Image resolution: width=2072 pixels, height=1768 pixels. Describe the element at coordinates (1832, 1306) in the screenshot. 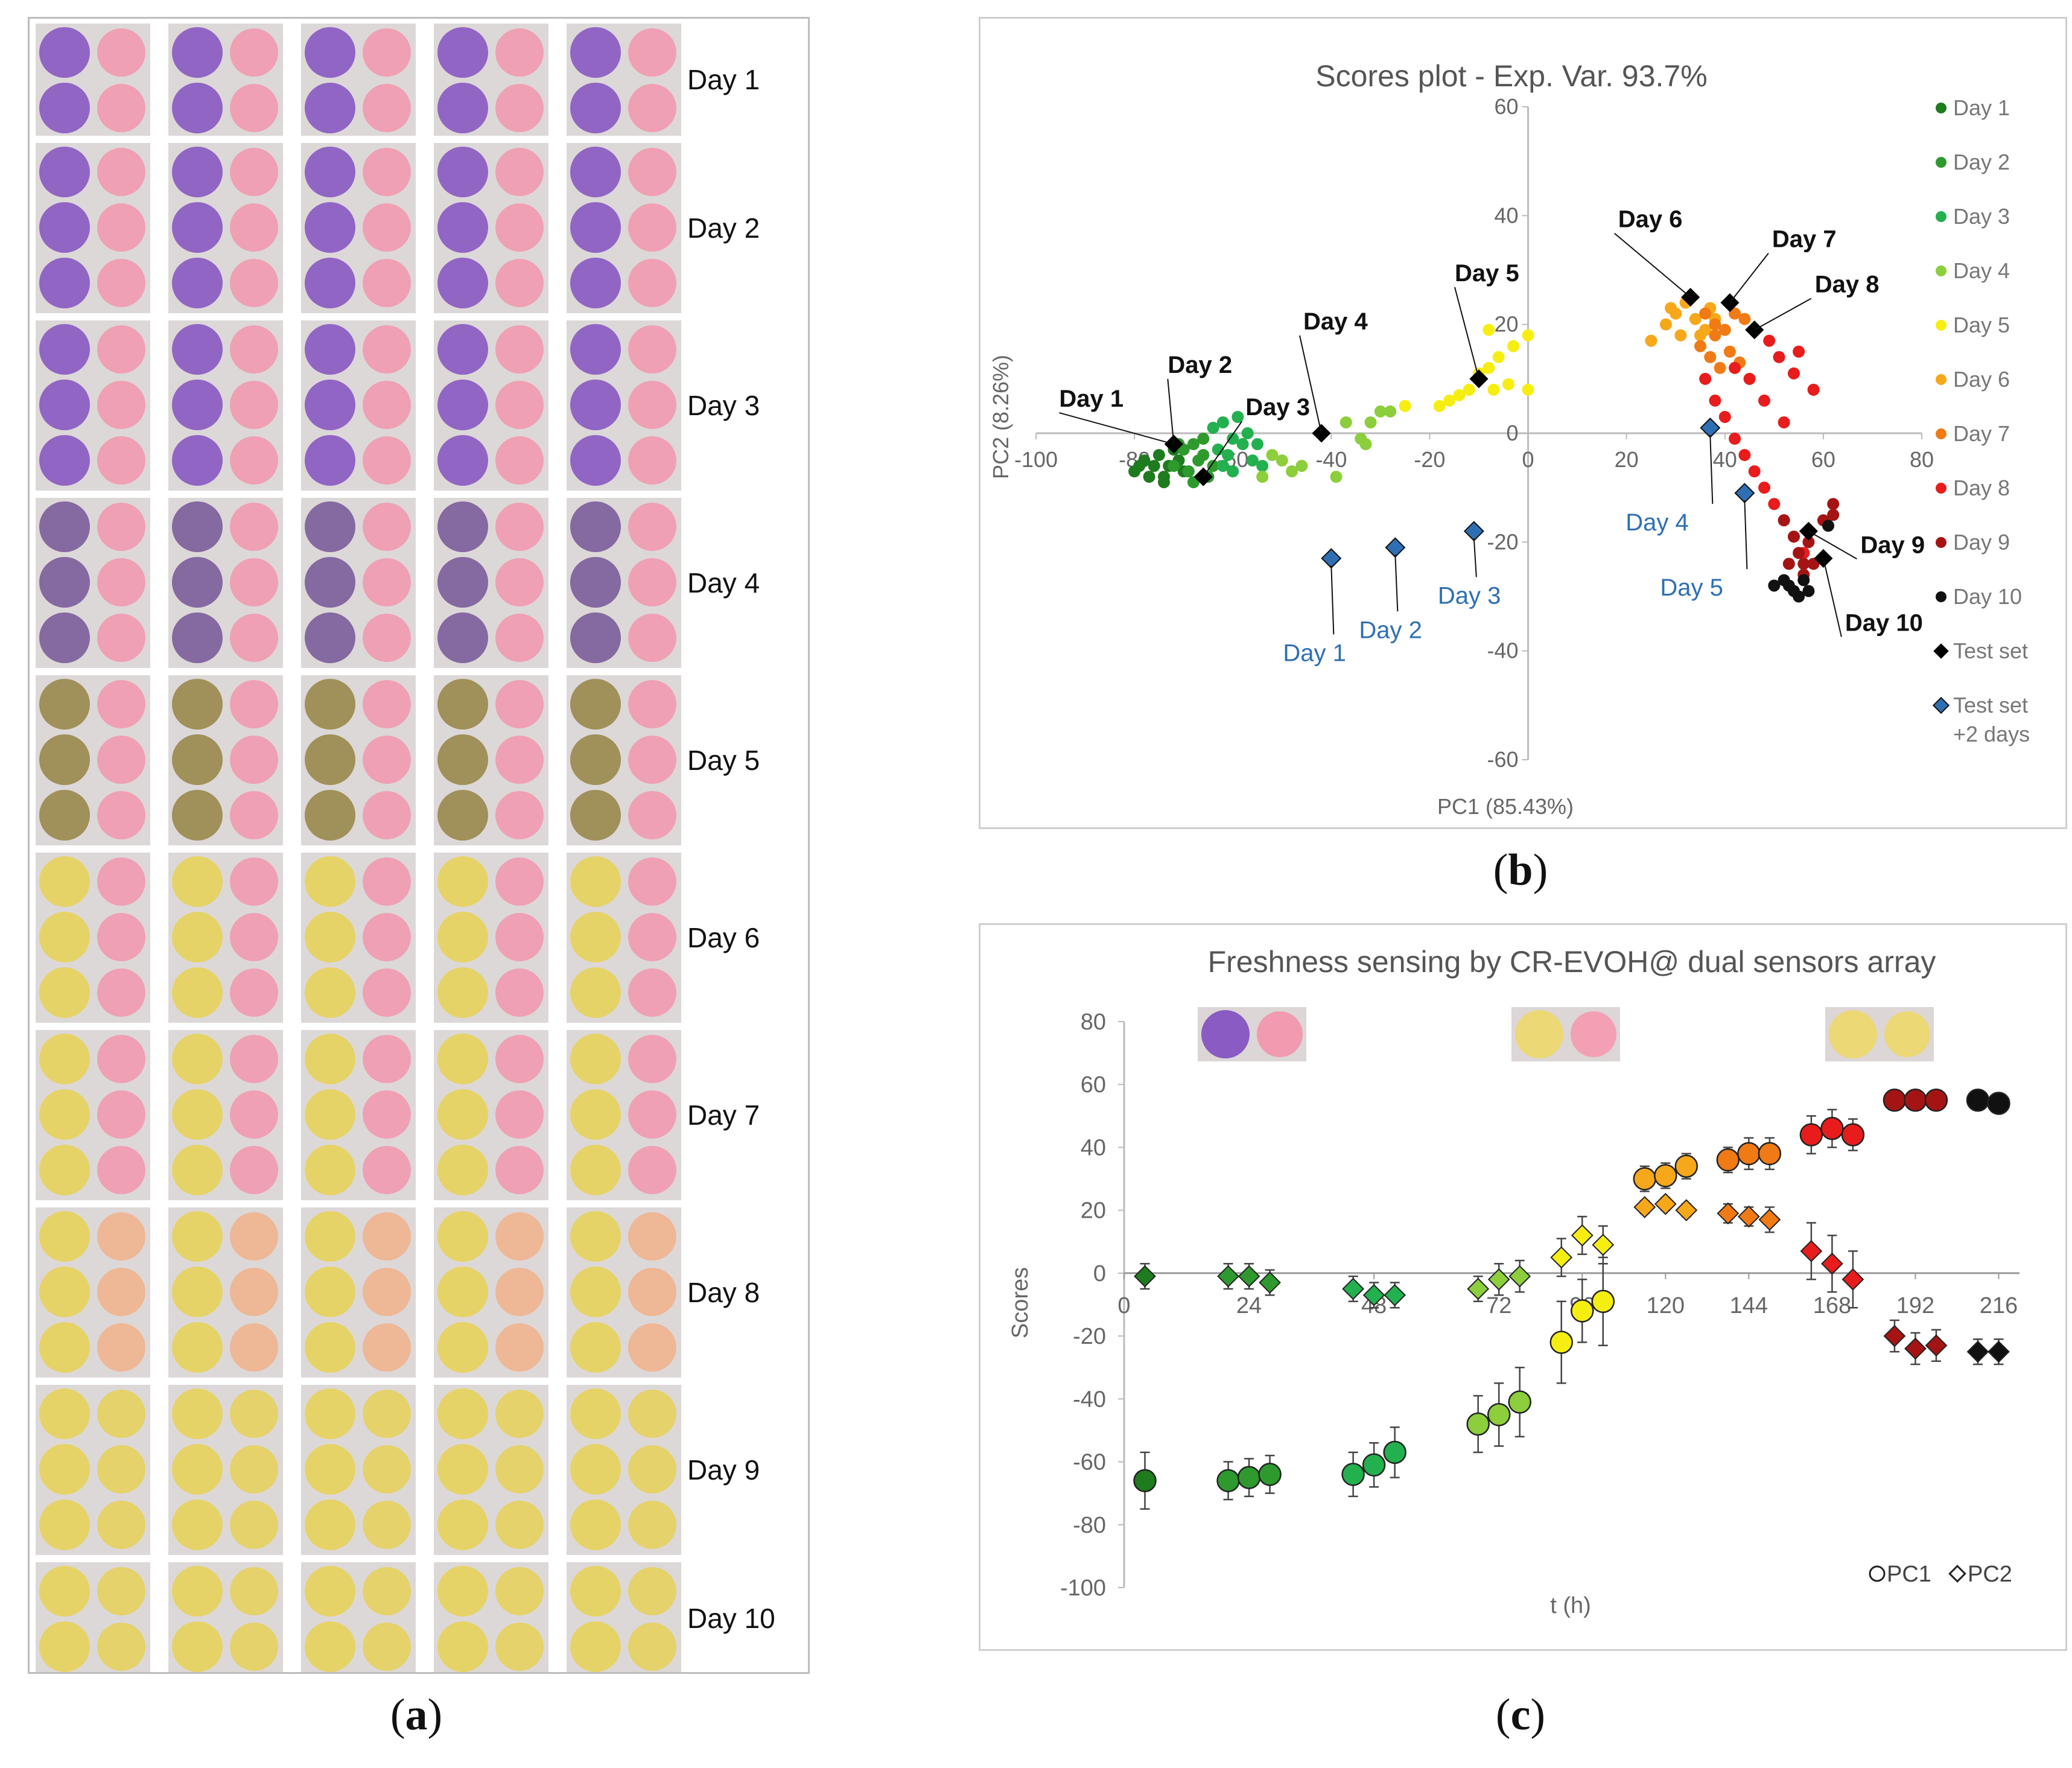

I see `x-tick-label: 168` at that location.